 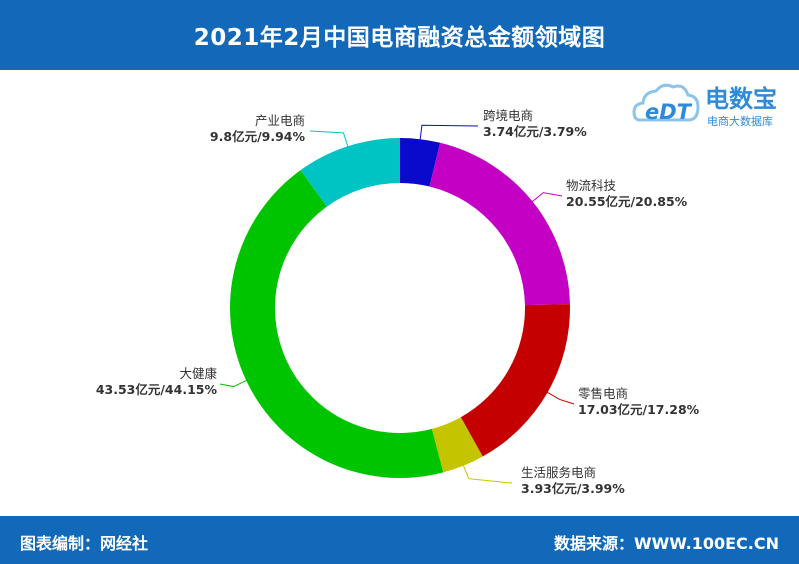 What do you see at coordinates (280, 120) in the screenshot?
I see `slice-name-label-6: 产业电商` at bounding box center [280, 120].